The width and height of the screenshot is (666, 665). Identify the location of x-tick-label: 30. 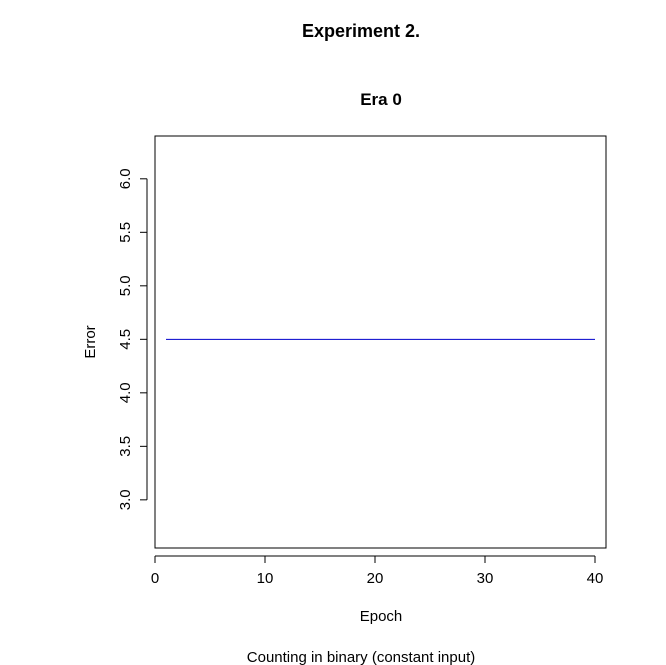
(485, 578).